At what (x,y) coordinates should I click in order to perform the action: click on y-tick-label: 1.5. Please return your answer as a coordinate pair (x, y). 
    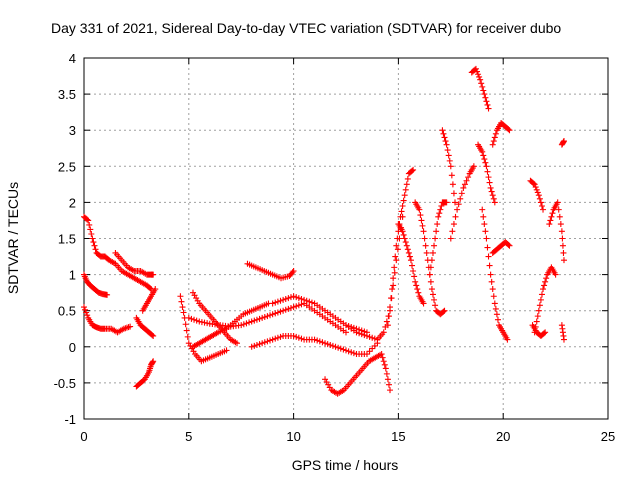
    Looking at the image, I should click on (67, 239).